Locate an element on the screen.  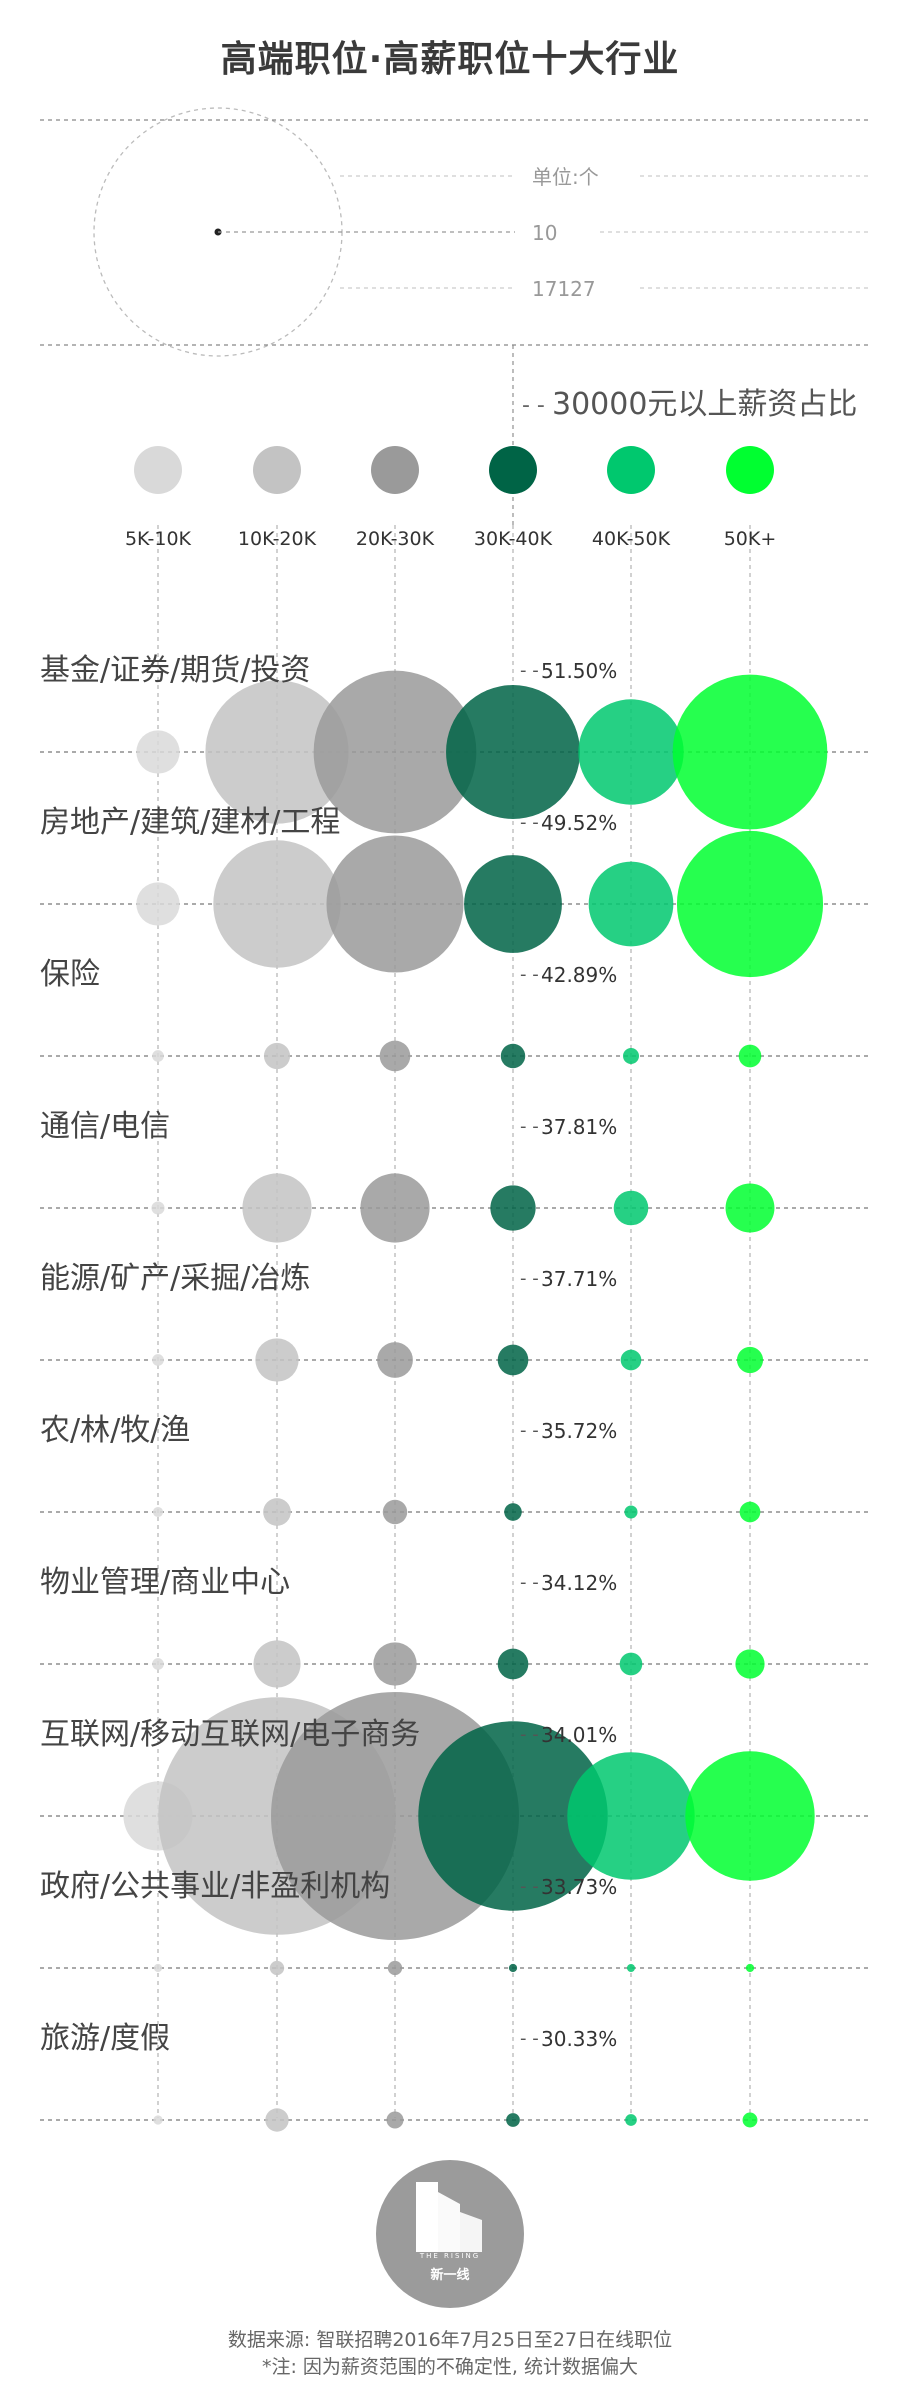
industry-label: 通信/电信 is located at coordinates (105, 1126).